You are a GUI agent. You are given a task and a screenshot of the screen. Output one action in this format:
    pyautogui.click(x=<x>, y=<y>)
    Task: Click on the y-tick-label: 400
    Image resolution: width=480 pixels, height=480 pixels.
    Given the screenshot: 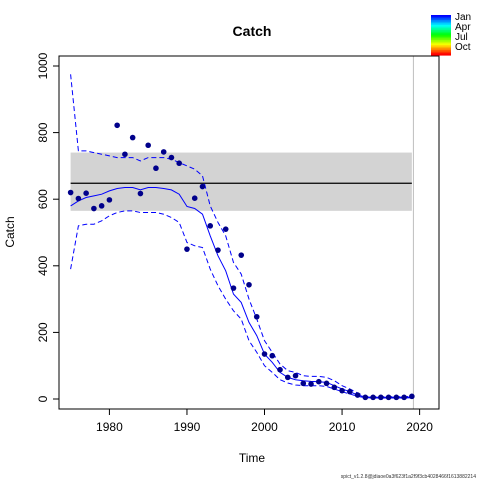 What is the action you would take?
    pyautogui.click(x=43, y=265)
    